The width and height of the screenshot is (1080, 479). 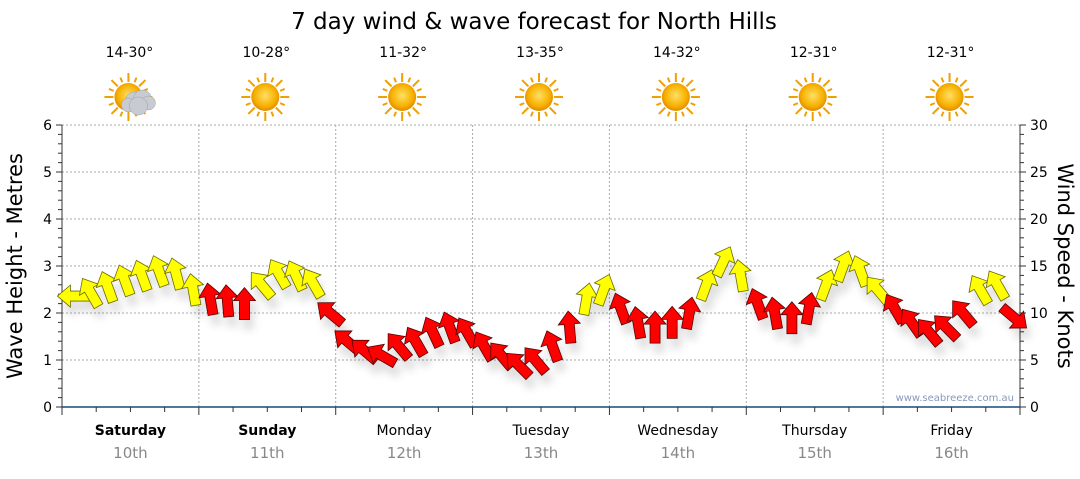 What do you see at coordinates (1034, 361) in the screenshot?
I see `y2-tick-label: 5` at bounding box center [1034, 361].